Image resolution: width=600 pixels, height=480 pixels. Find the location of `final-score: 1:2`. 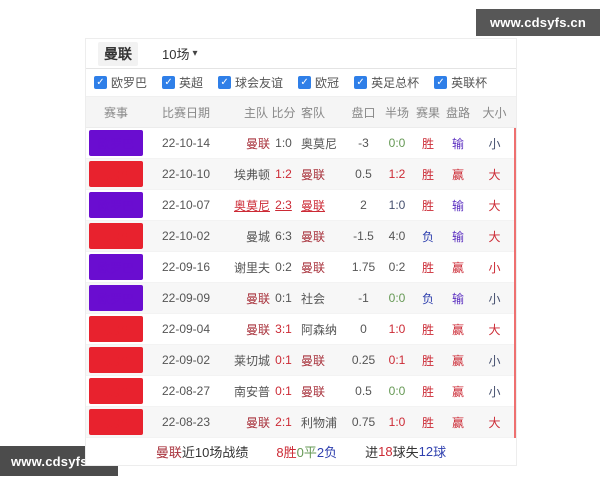

final-score: 1:2 is located at coordinates (283, 174).